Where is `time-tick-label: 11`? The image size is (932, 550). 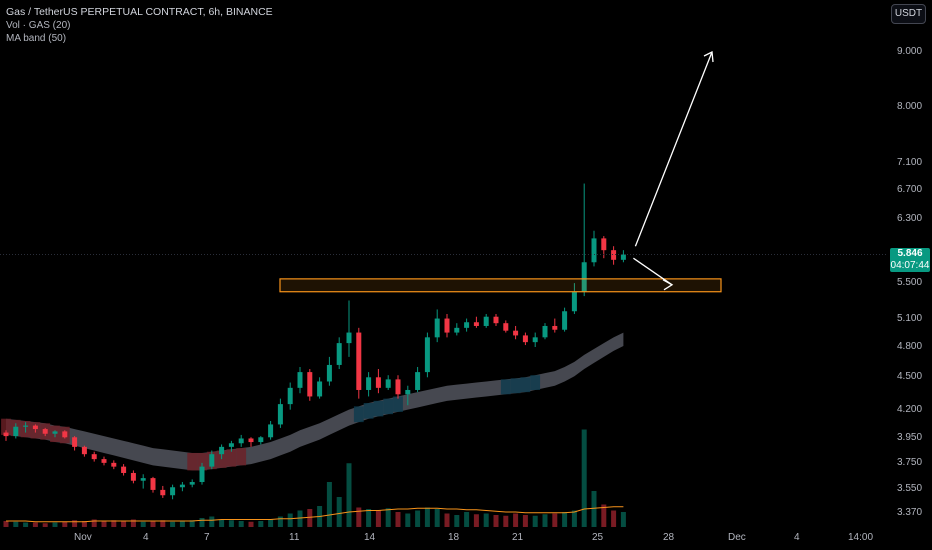 time-tick-label: 11 is located at coordinates (294, 537).